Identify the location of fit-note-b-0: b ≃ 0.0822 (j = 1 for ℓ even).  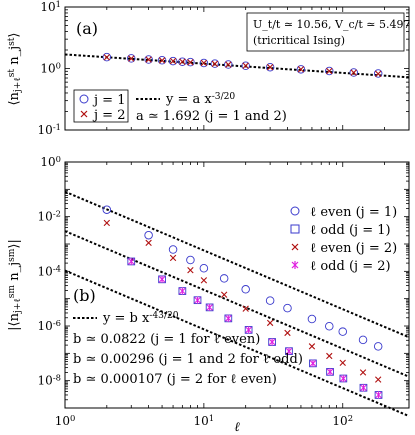
(166, 339).